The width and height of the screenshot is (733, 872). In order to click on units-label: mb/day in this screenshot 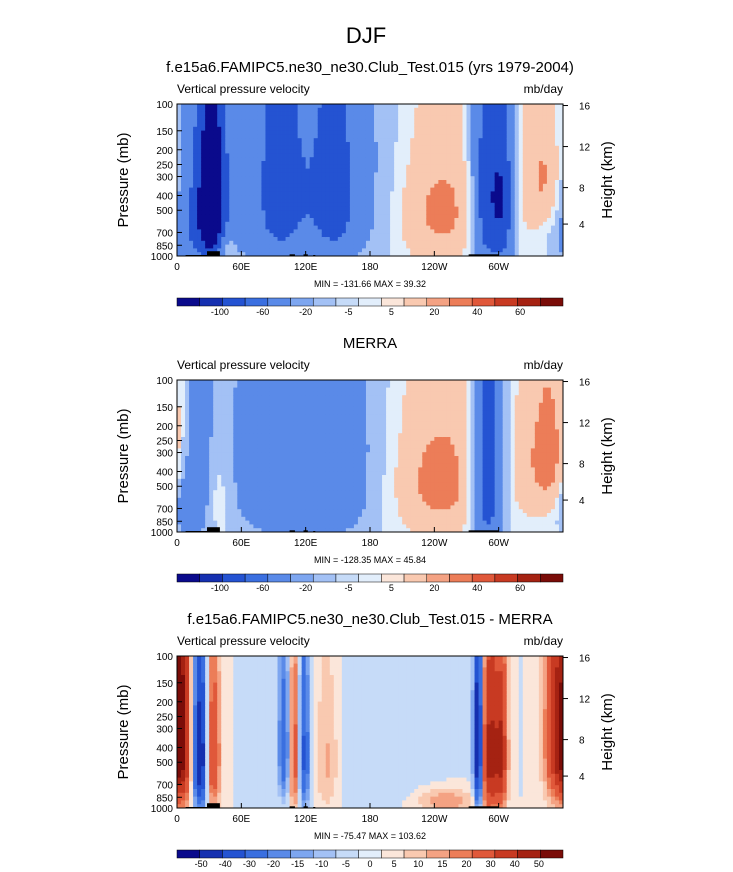, I will do `click(543, 89)`.